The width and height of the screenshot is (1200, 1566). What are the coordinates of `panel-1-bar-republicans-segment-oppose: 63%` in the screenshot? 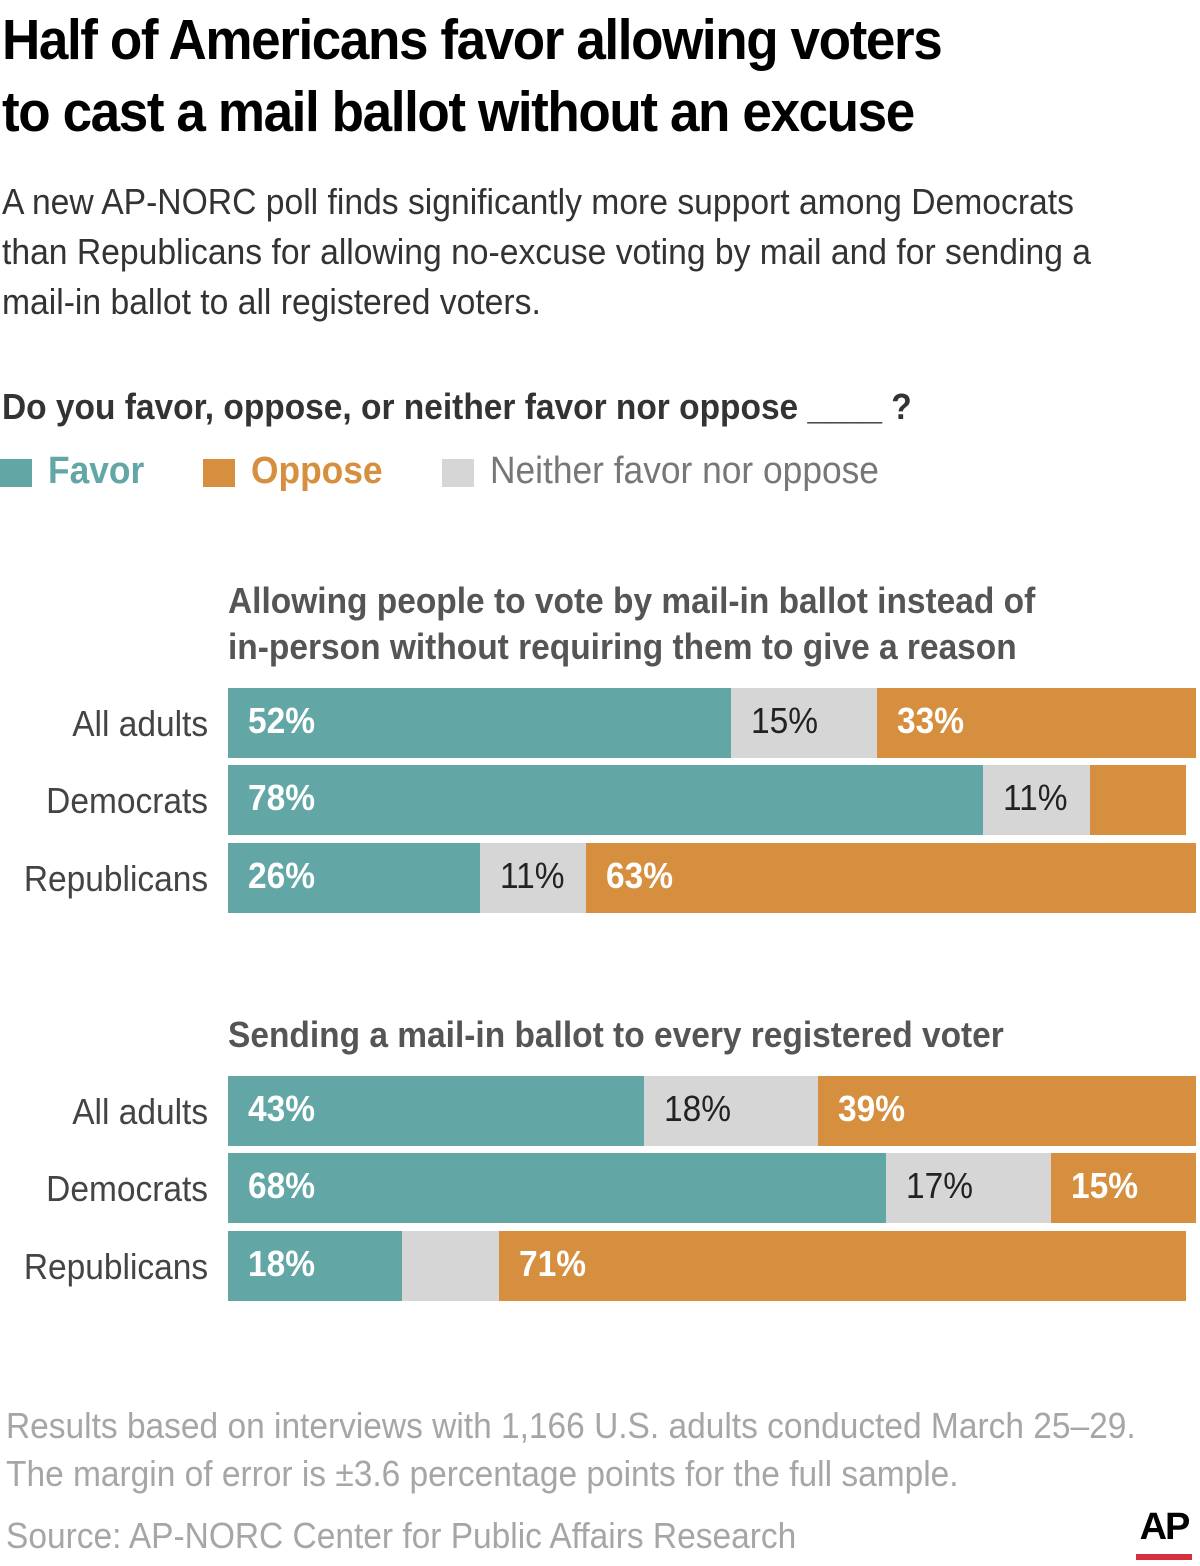 It's located at (891, 878).